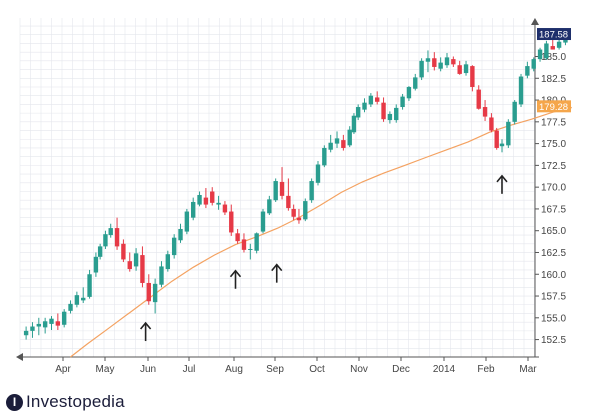 The image size is (591, 420). Describe the element at coordinates (148, 369) in the screenshot. I see `x-tick-label: Jun` at that location.